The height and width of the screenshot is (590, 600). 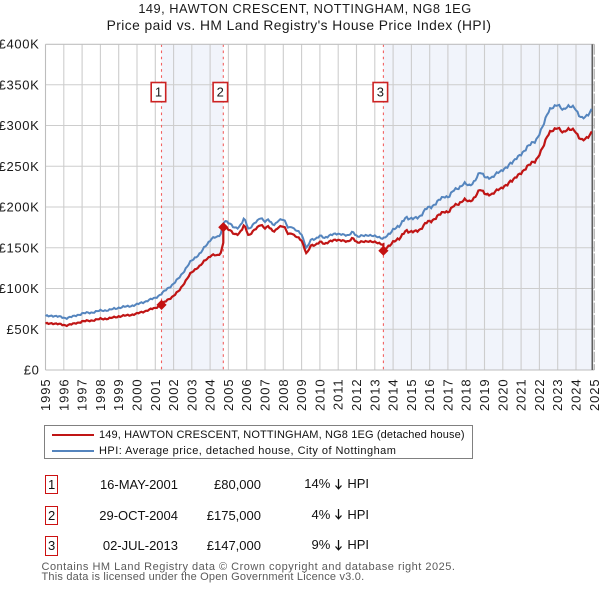 I want to click on svg-text: 2010, so click(x=319, y=395).